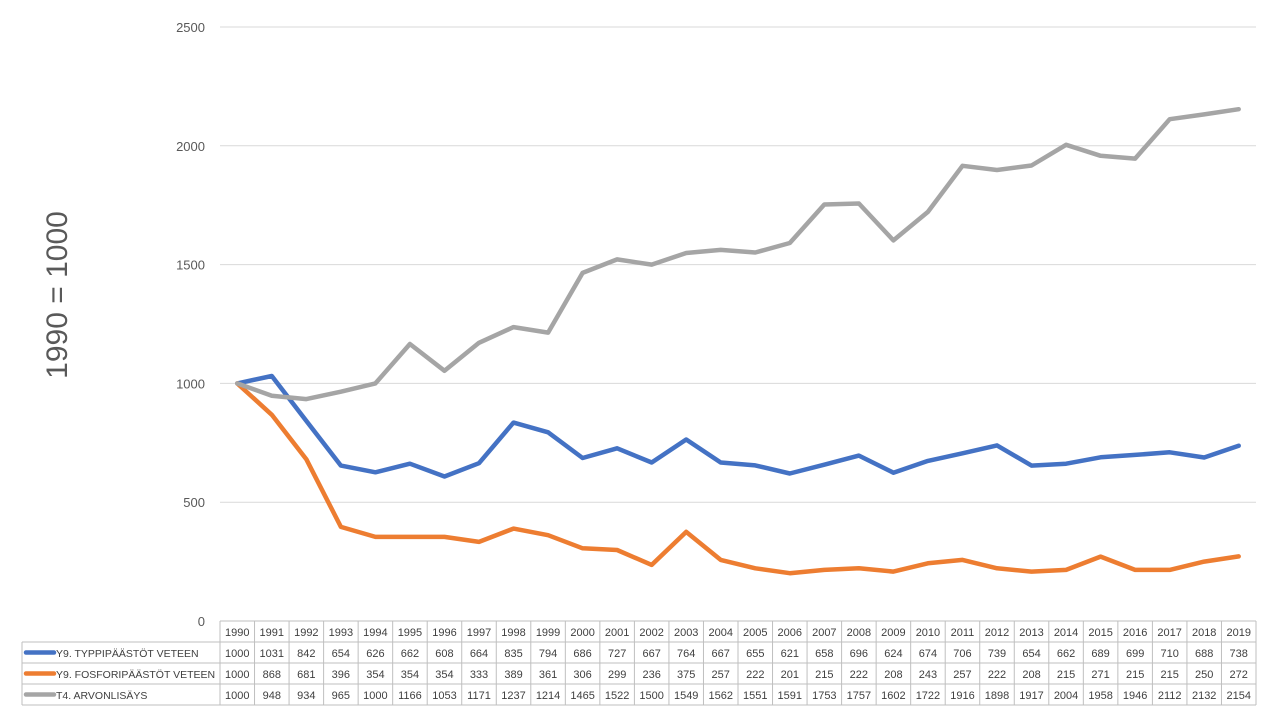 Image resolution: width=1280 pixels, height=720 pixels. What do you see at coordinates (479, 654) in the screenshot?
I see `data-label: 664` at bounding box center [479, 654].